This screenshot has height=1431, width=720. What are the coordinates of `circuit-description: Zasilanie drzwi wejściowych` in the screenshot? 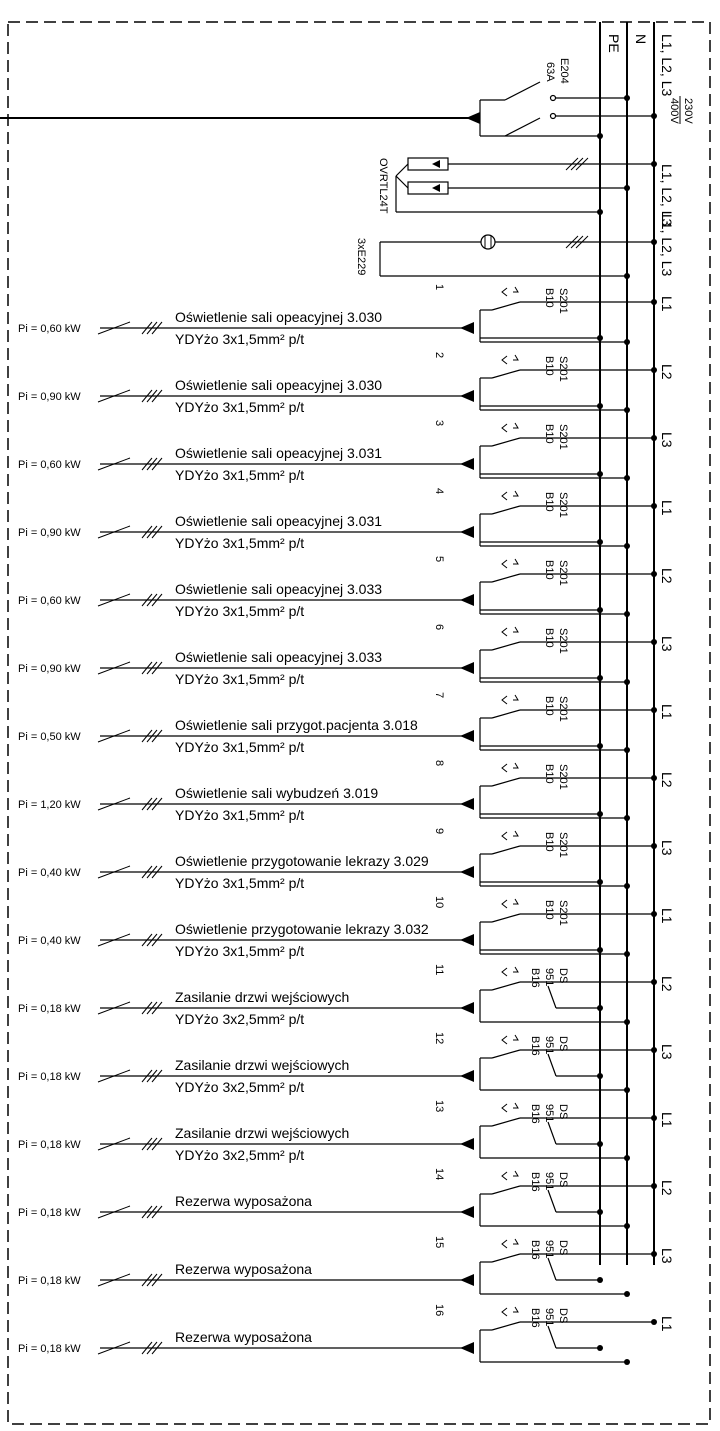 It's located at (262, 997).